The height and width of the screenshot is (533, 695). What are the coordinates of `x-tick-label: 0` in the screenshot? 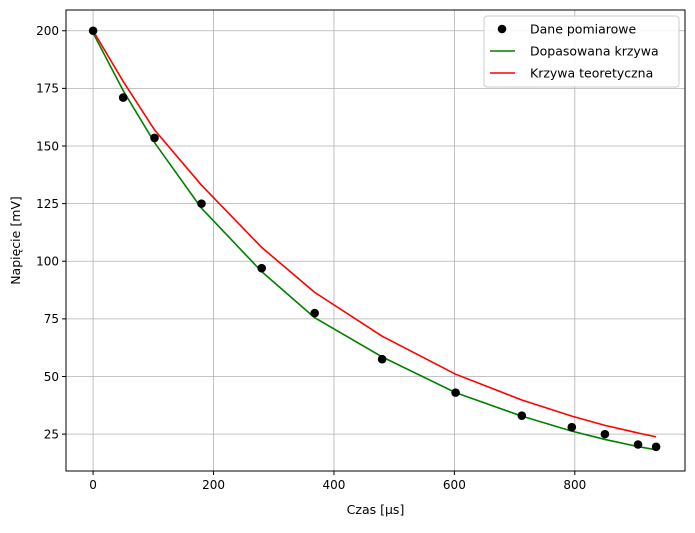 It's located at (93, 485).